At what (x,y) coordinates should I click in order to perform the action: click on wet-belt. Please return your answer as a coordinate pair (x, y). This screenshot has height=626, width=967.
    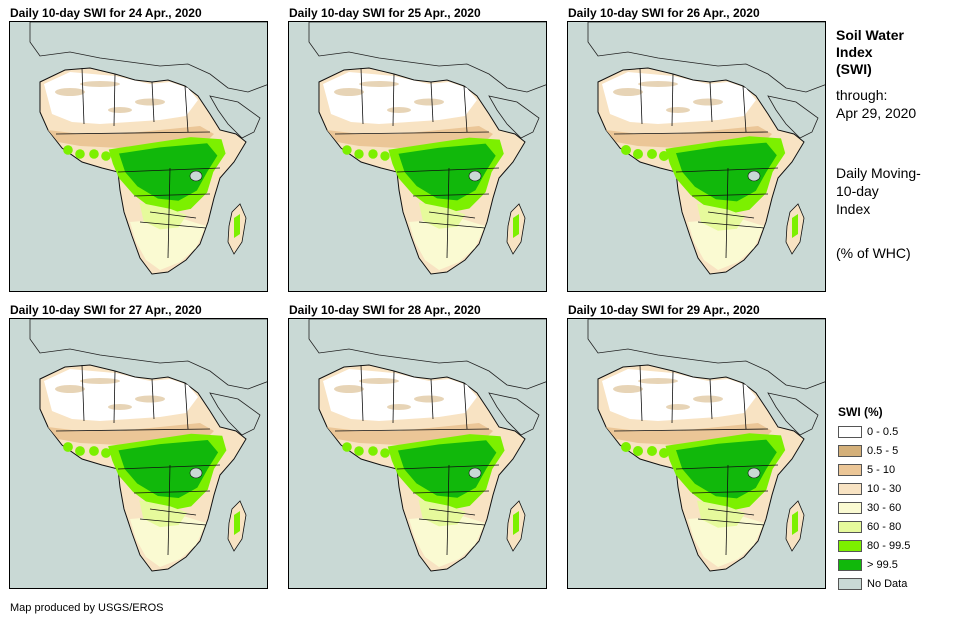
    Looking at the image, I should click on (446, 183).